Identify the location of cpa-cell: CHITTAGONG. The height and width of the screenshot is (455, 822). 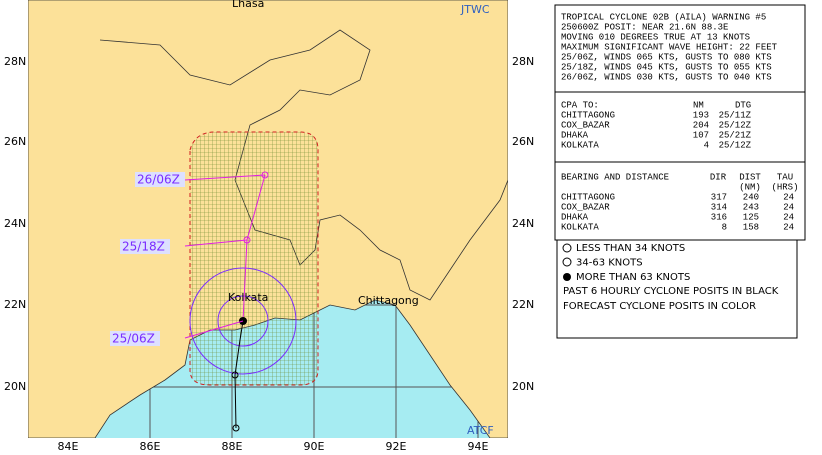
(588, 115).